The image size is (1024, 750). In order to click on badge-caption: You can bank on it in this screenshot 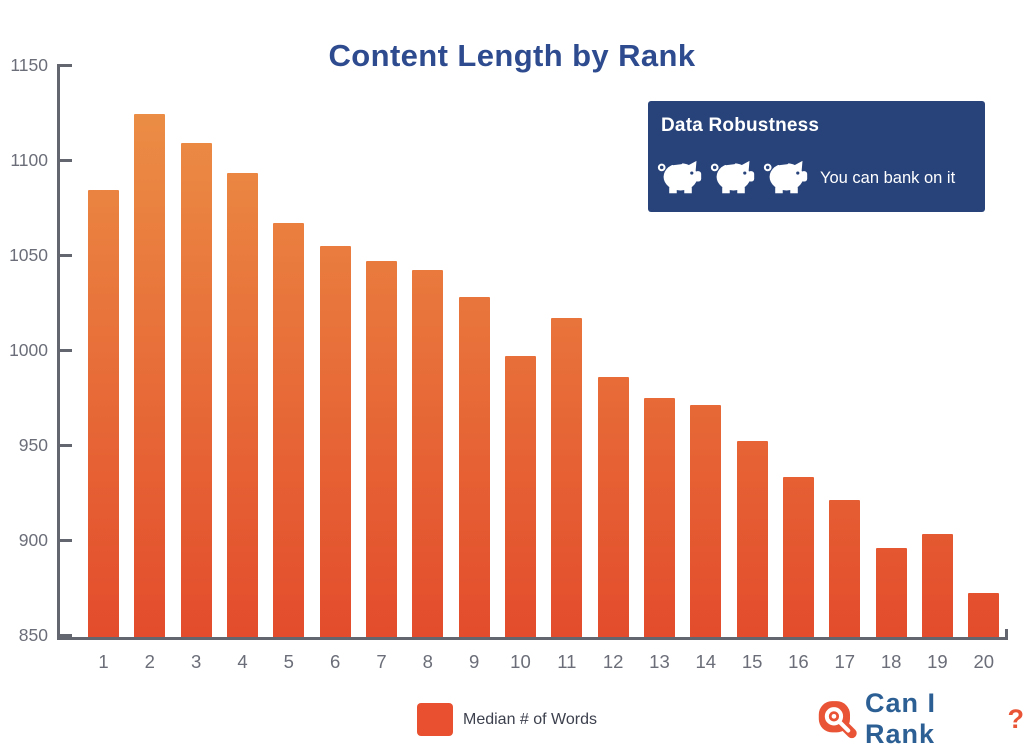, I will do `click(887, 178)`.